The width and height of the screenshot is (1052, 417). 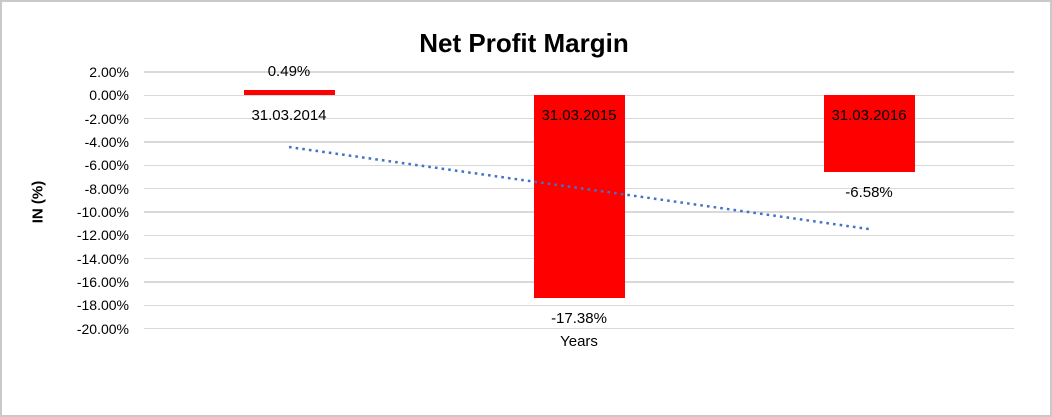 I want to click on y-tick-label: -2.00%, so click(x=106, y=118).